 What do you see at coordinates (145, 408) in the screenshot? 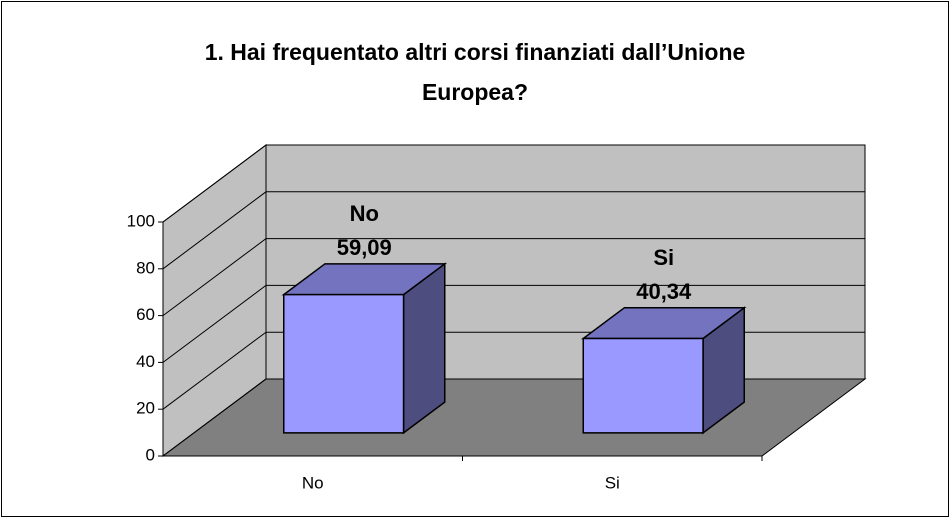
I see `y-tick-label: 20` at bounding box center [145, 408].